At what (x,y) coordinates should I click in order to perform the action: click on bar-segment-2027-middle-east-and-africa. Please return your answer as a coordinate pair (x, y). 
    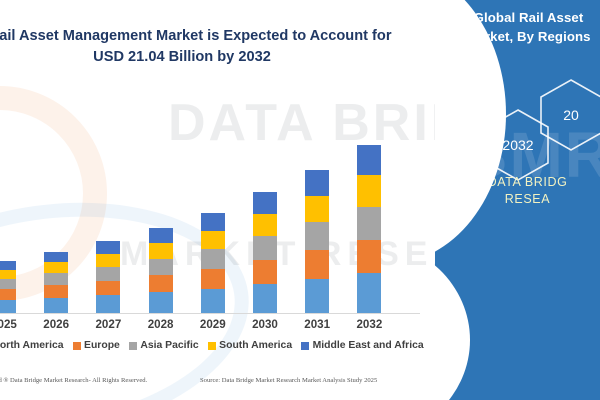
    Looking at the image, I should click on (108, 247).